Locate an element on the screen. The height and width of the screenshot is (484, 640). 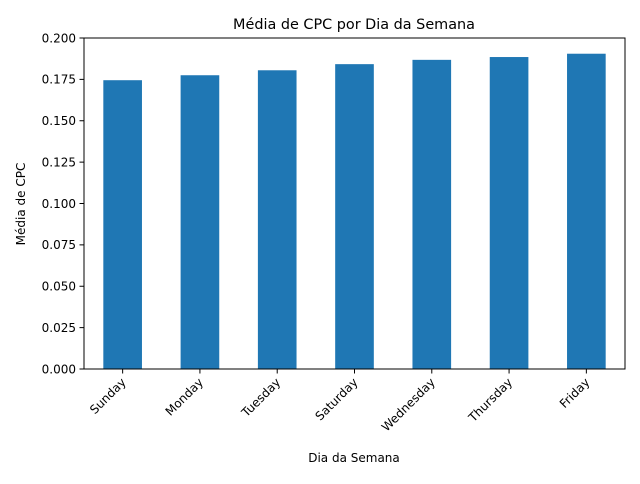
x-tick-label: Thursday is located at coordinates (490, 400).